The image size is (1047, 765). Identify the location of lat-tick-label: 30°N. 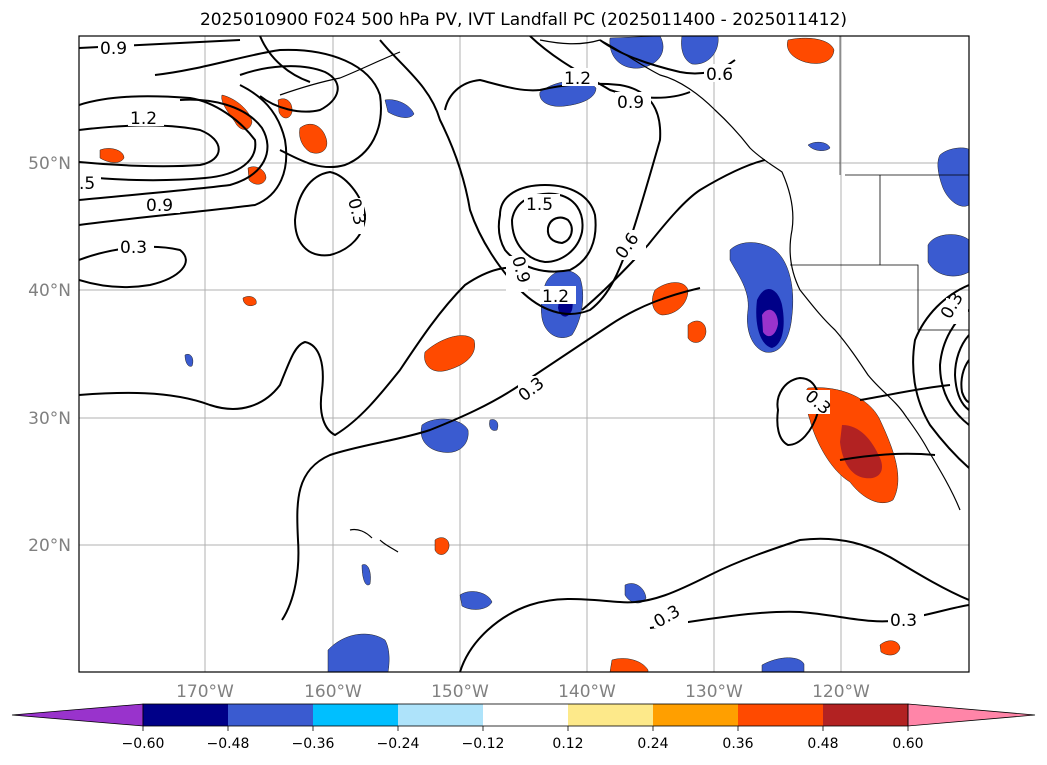
(49, 419).